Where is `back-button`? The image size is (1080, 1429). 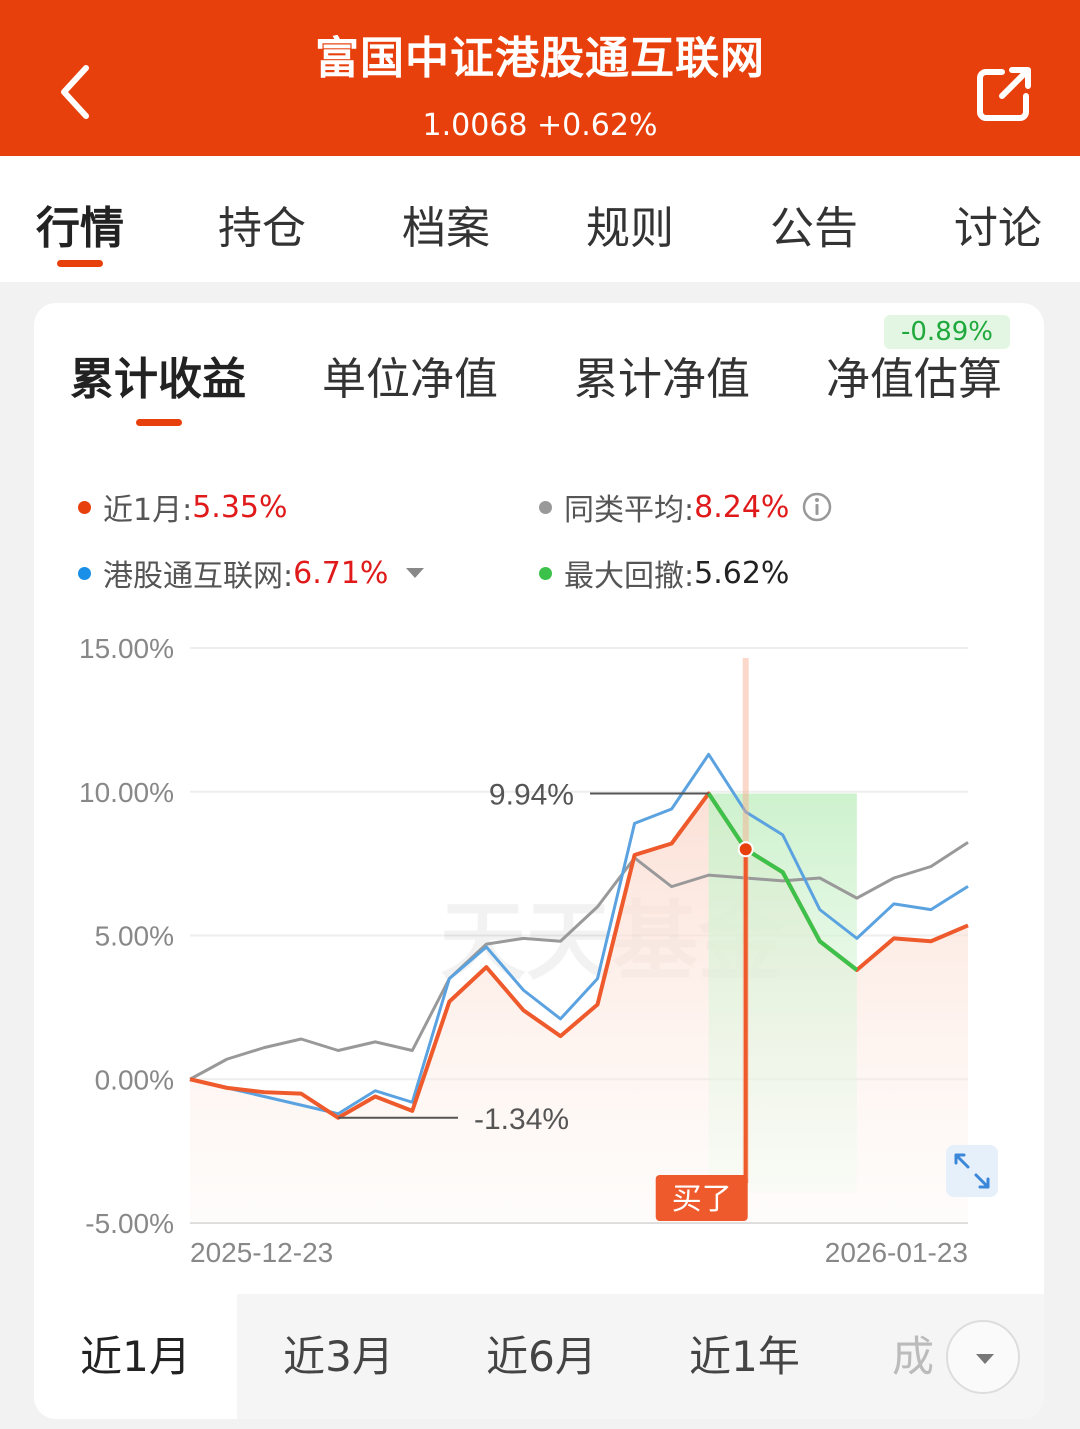
back-button is located at coordinates (78, 92).